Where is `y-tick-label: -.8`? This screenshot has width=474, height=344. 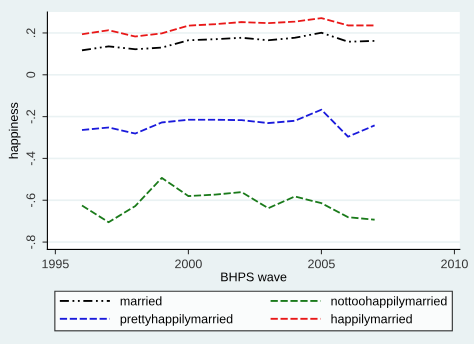 y-tick-label: -.8 is located at coordinates (31, 242).